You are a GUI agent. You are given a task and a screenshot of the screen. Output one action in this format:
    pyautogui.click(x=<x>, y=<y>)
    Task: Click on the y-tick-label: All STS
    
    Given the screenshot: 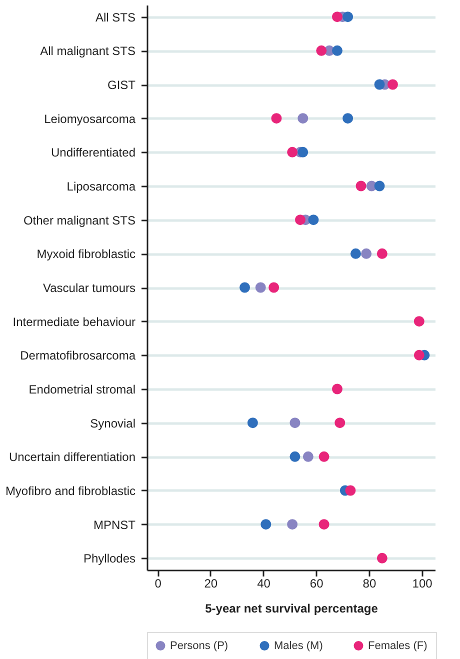 What is the action you would take?
    pyautogui.click(x=115, y=17)
    